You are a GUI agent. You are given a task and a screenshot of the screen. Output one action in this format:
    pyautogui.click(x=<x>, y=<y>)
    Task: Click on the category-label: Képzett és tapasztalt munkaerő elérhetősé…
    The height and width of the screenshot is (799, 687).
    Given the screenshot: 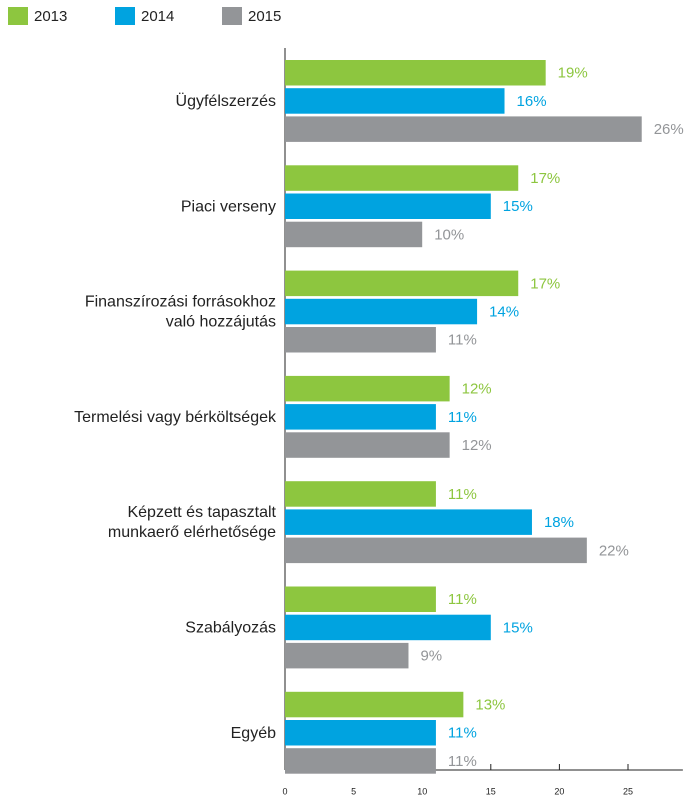 What is the action you would take?
    pyautogui.click(x=192, y=522)
    